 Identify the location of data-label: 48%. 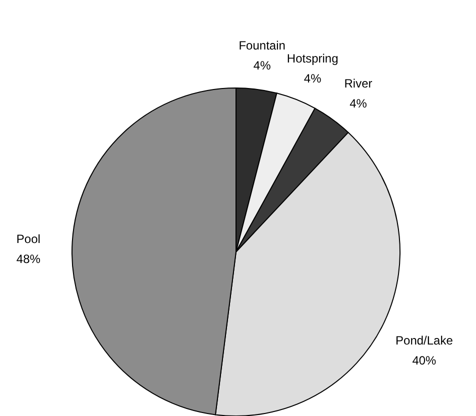
(28, 259).